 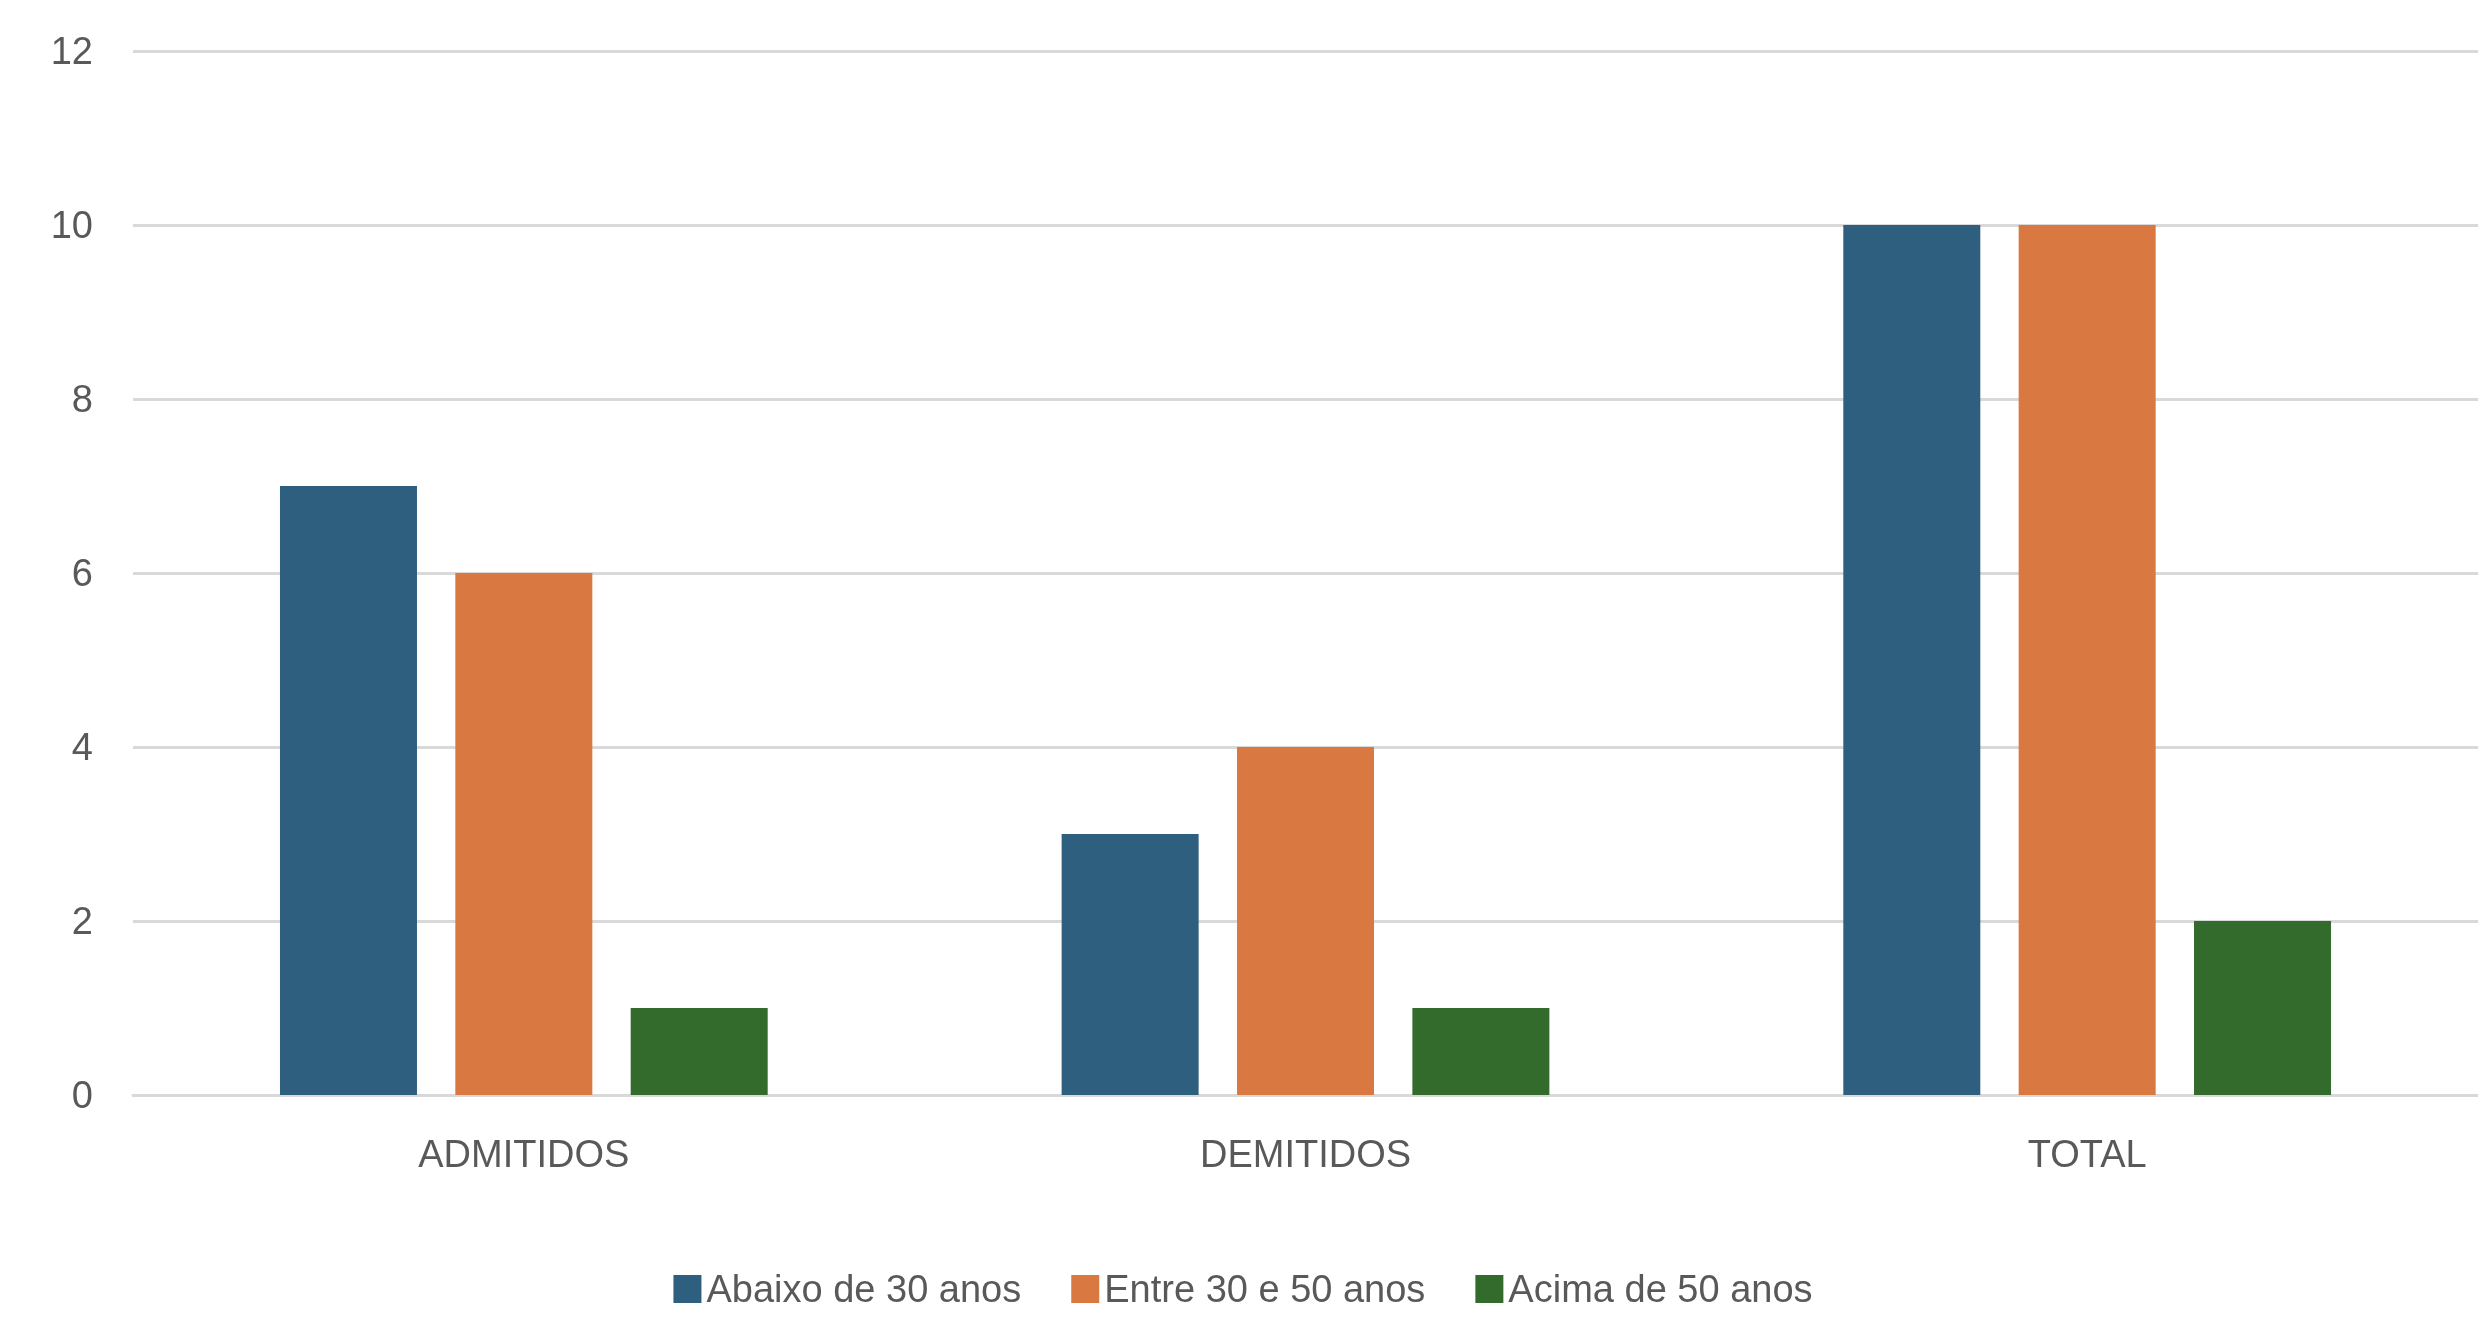 What do you see at coordinates (524, 1154) in the screenshot?
I see `x-tick-label: ADMITIDOS` at bounding box center [524, 1154].